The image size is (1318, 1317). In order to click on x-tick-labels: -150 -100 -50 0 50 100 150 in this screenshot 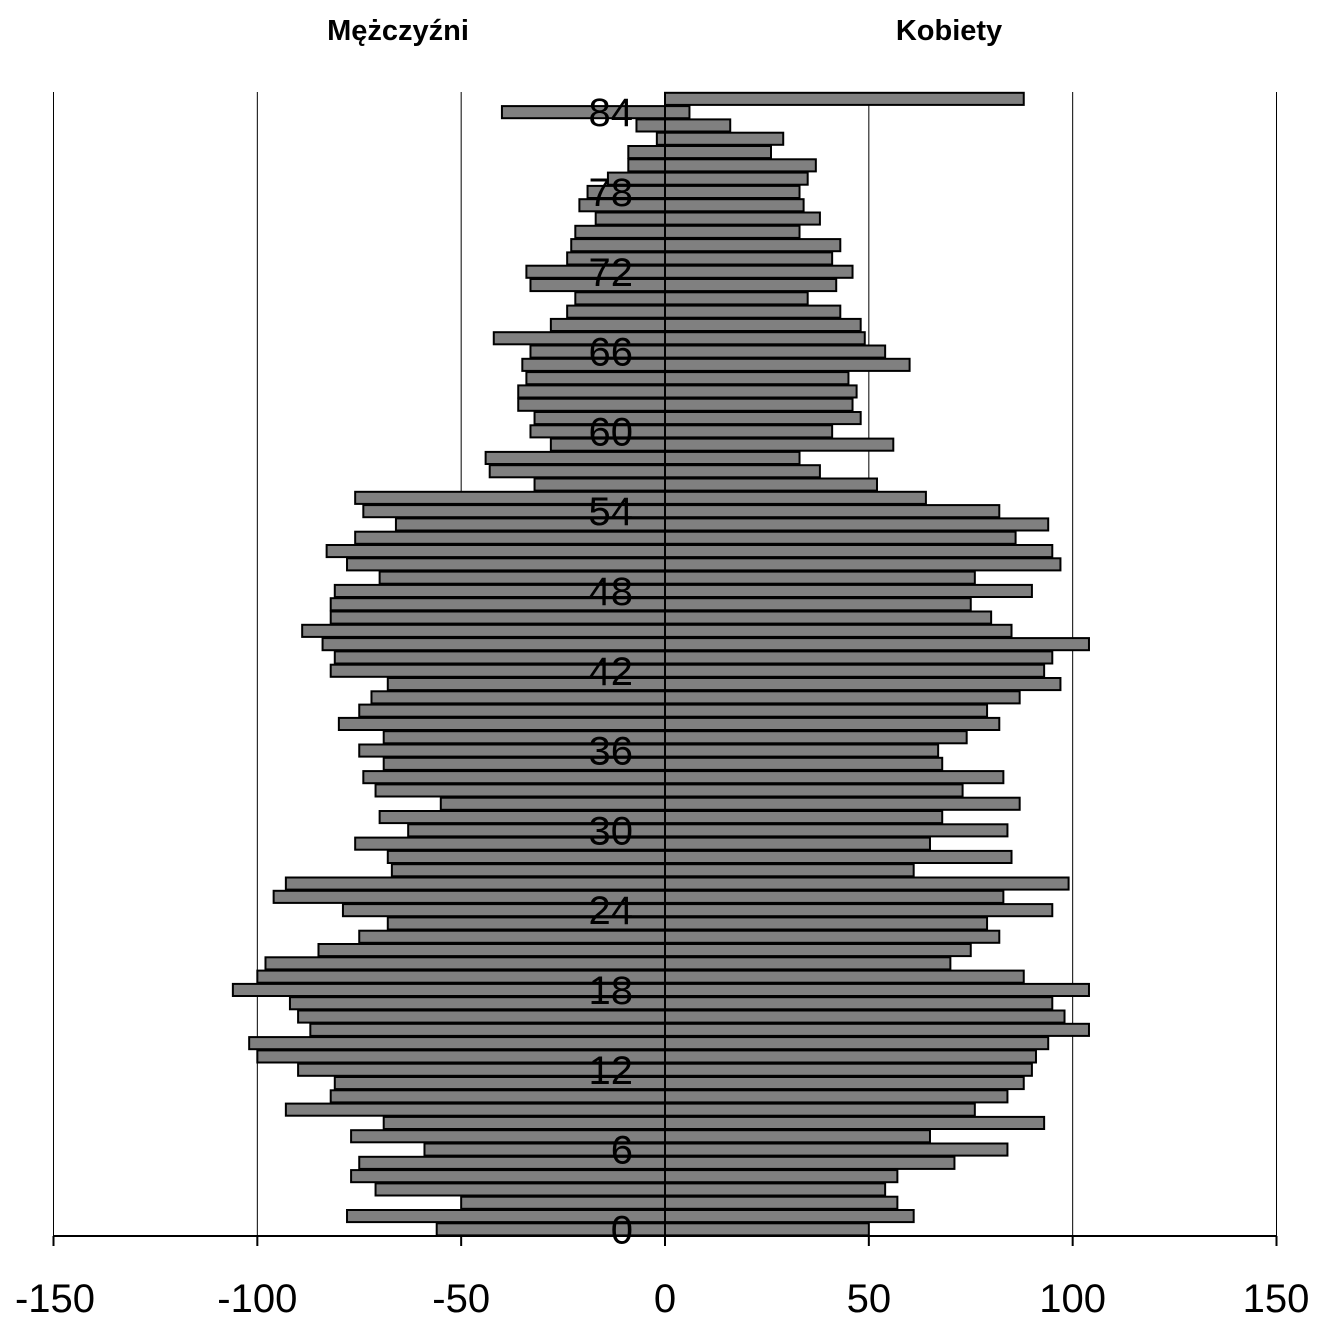, I will do `click(662, 1297)`.